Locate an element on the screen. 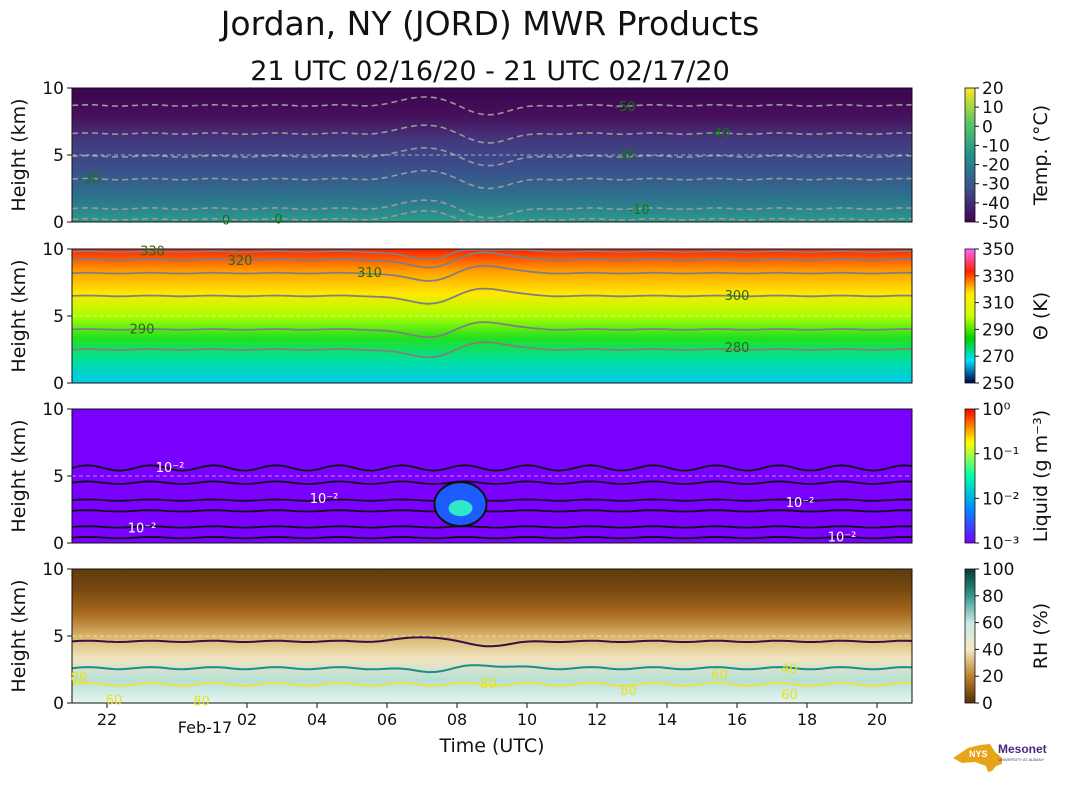 The width and height of the screenshot is (1066, 806). x-tick-label: 16 is located at coordinates (737, 719).